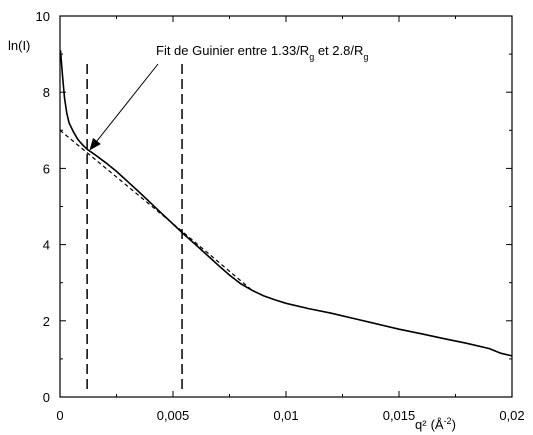 The width and height of the screenshot is (533, 435). Describe the element at coordinates (19, 45) in the screenshot. I see `y-axis-label: ln(I)` at that location.